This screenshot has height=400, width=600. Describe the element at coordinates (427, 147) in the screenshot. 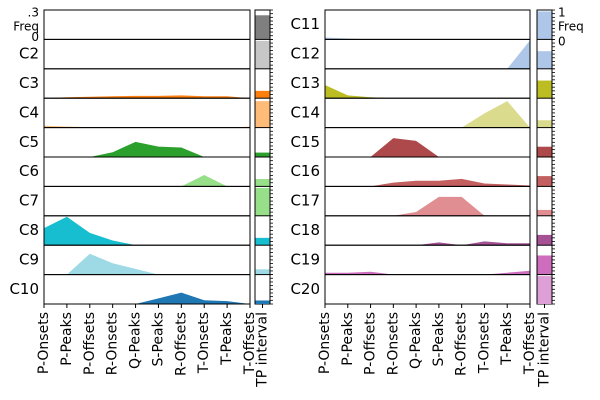

I see `area-c15` at that location.